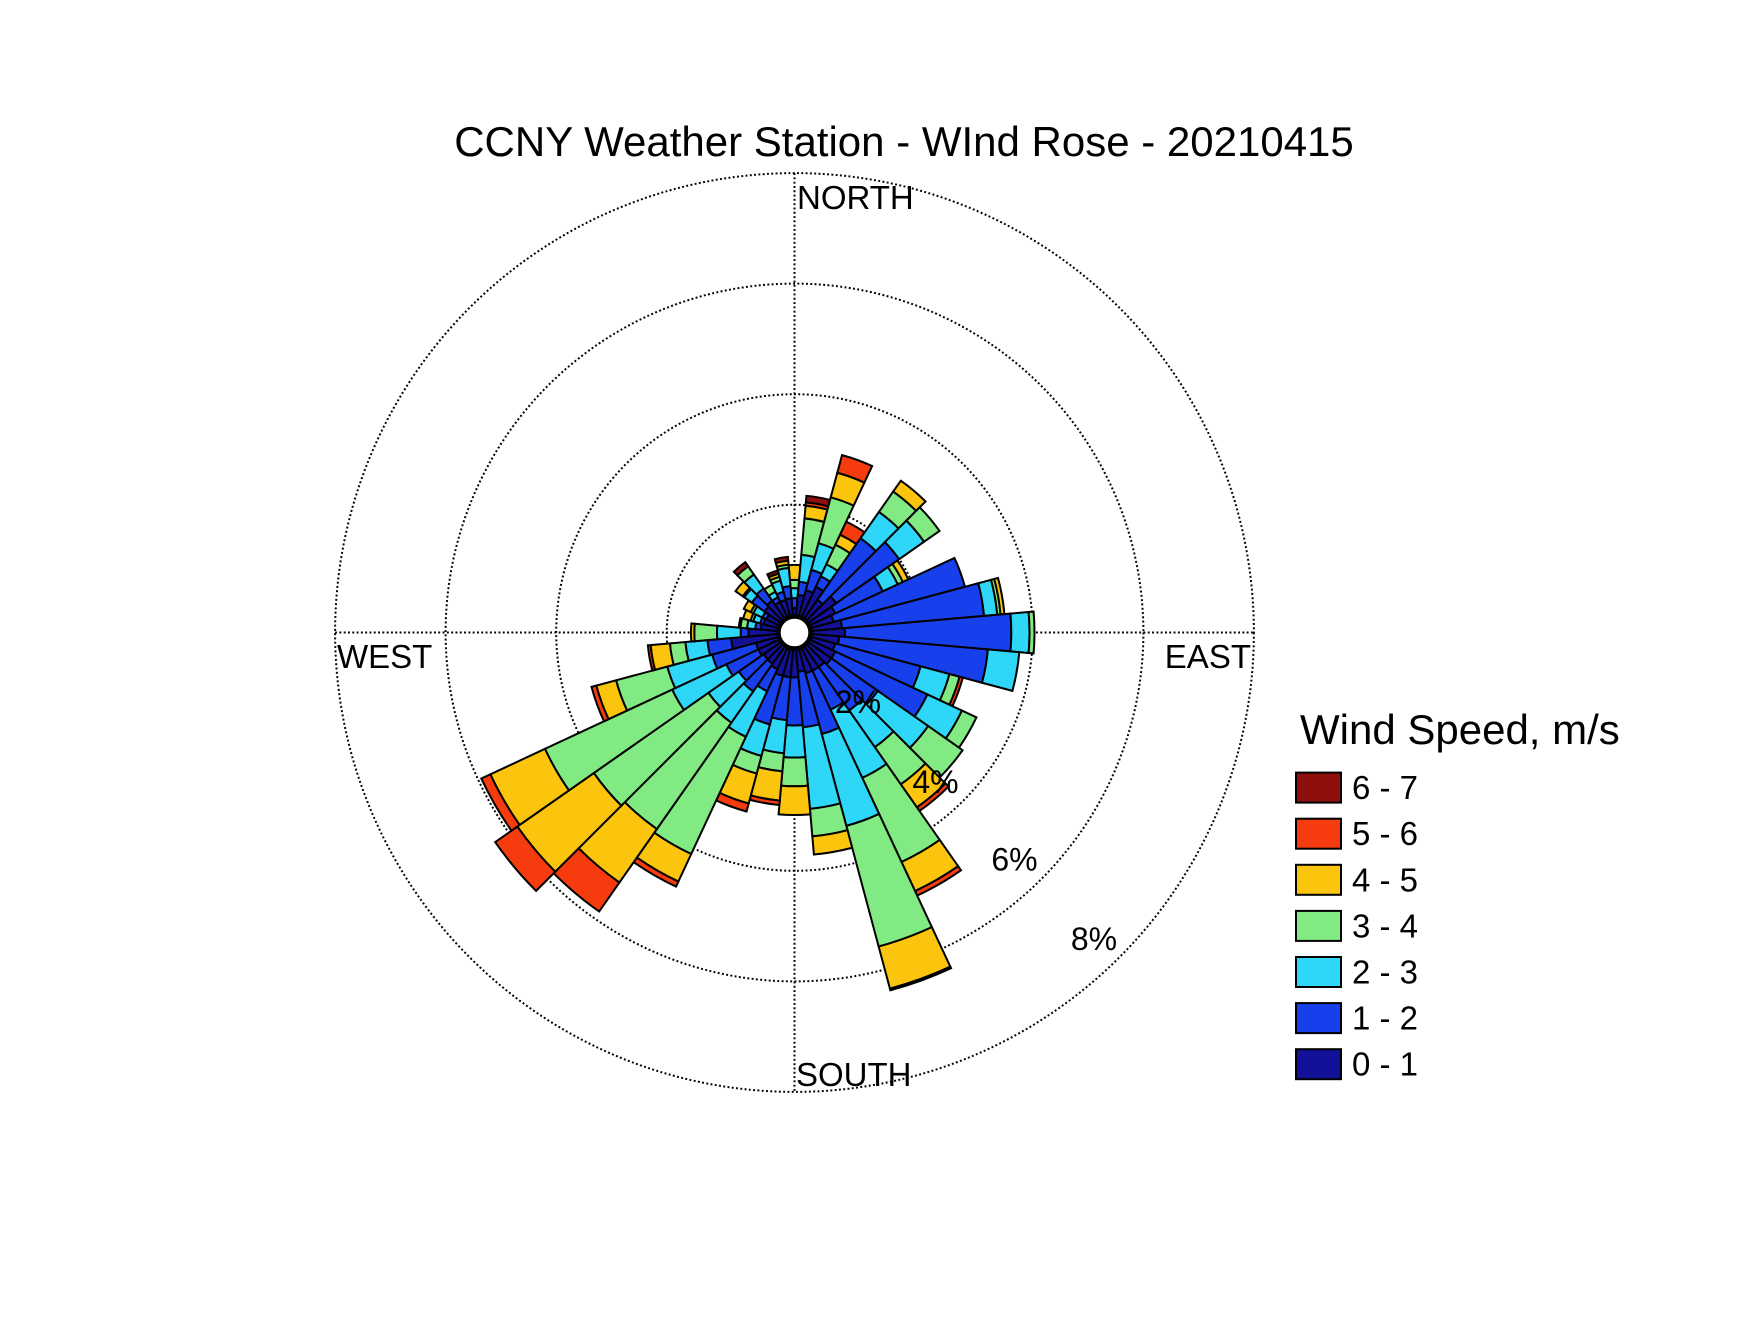 The width and height of the screenshot is (1750, 1318). What do you see at coordinates (1385, 972) in the screenshot?
I see `svg-text: 2 - 3` at bounding box center [1385, 972].